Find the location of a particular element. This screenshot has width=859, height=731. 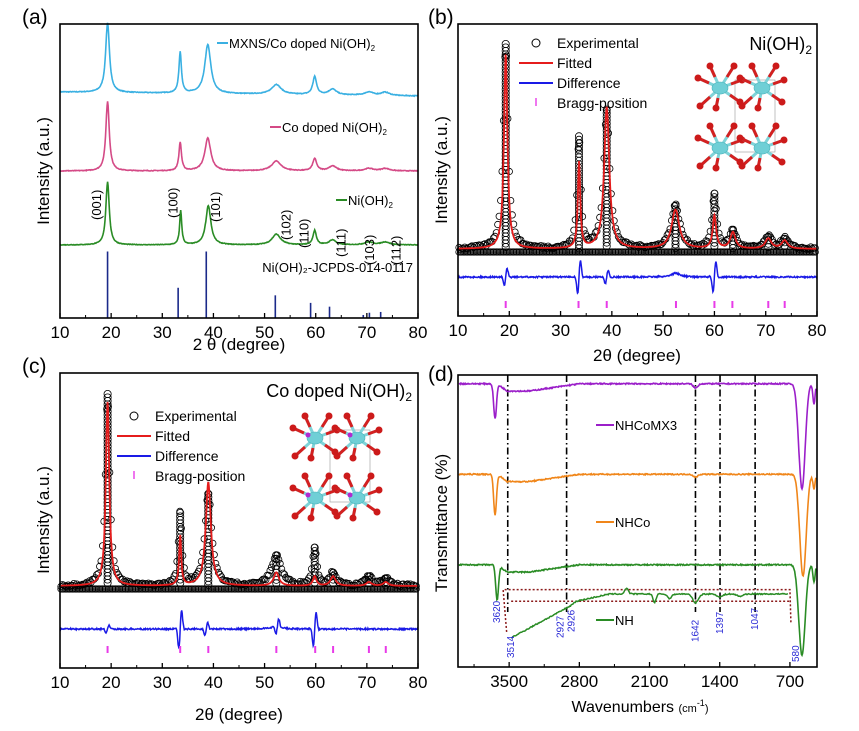

peak-wavenumber-annotation: 3620 is located at coordinates (497, 611).